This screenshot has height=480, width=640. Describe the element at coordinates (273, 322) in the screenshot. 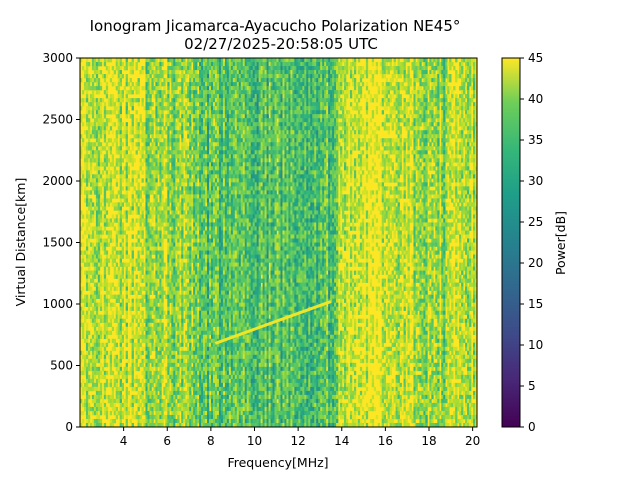

I see `echo-trace` at that location.